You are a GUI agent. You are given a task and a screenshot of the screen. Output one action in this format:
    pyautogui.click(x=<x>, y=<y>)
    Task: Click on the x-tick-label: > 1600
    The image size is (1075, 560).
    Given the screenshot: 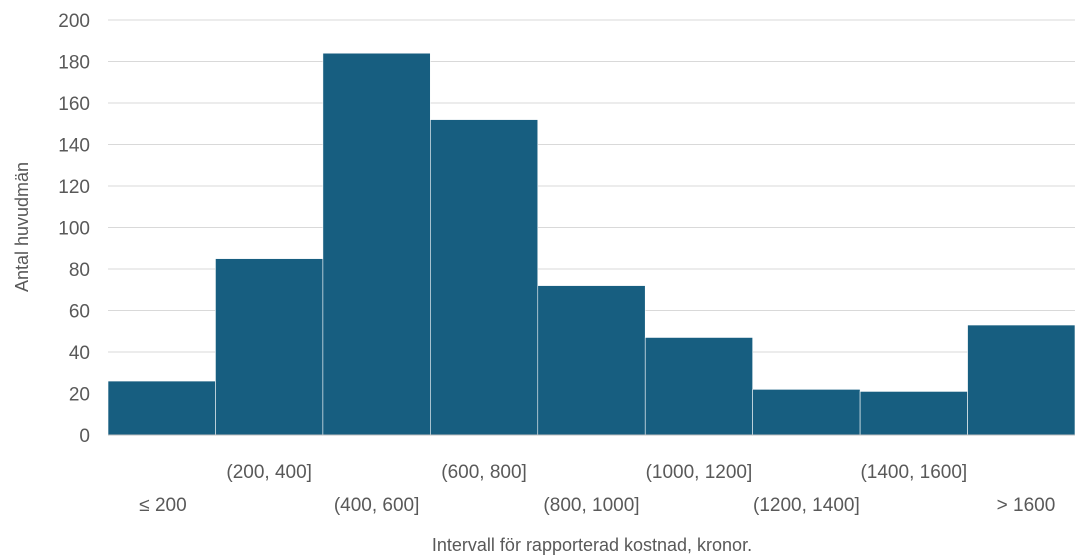 What is the action you would take?
    pyautogui.click(x=1026, y=505)
    